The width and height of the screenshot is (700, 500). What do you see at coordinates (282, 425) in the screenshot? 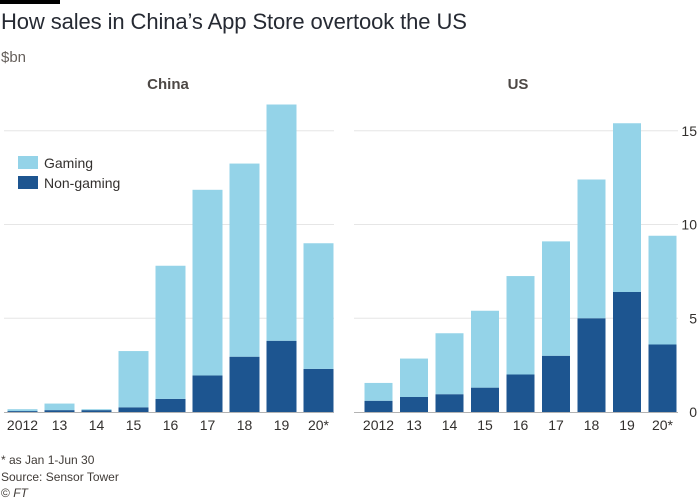
I see `x-tick-label-china-7: 19` at bounding box center [282, 425].